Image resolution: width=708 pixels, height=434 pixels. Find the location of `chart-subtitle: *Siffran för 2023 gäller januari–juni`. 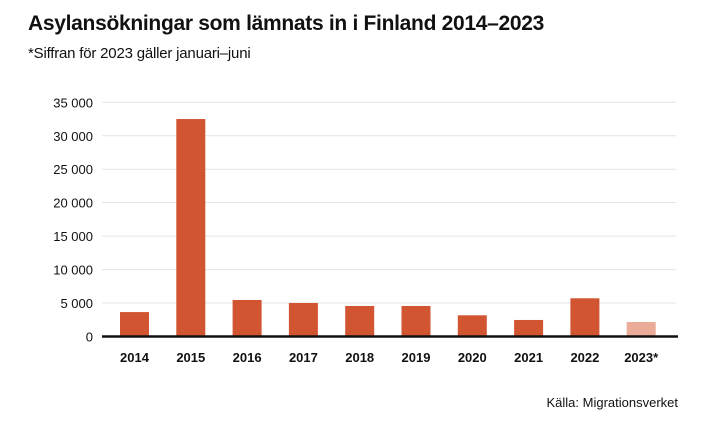

chart-subtitle: *Siffran för 2023 gäller januari–juni is located at coordinates (139, 53).